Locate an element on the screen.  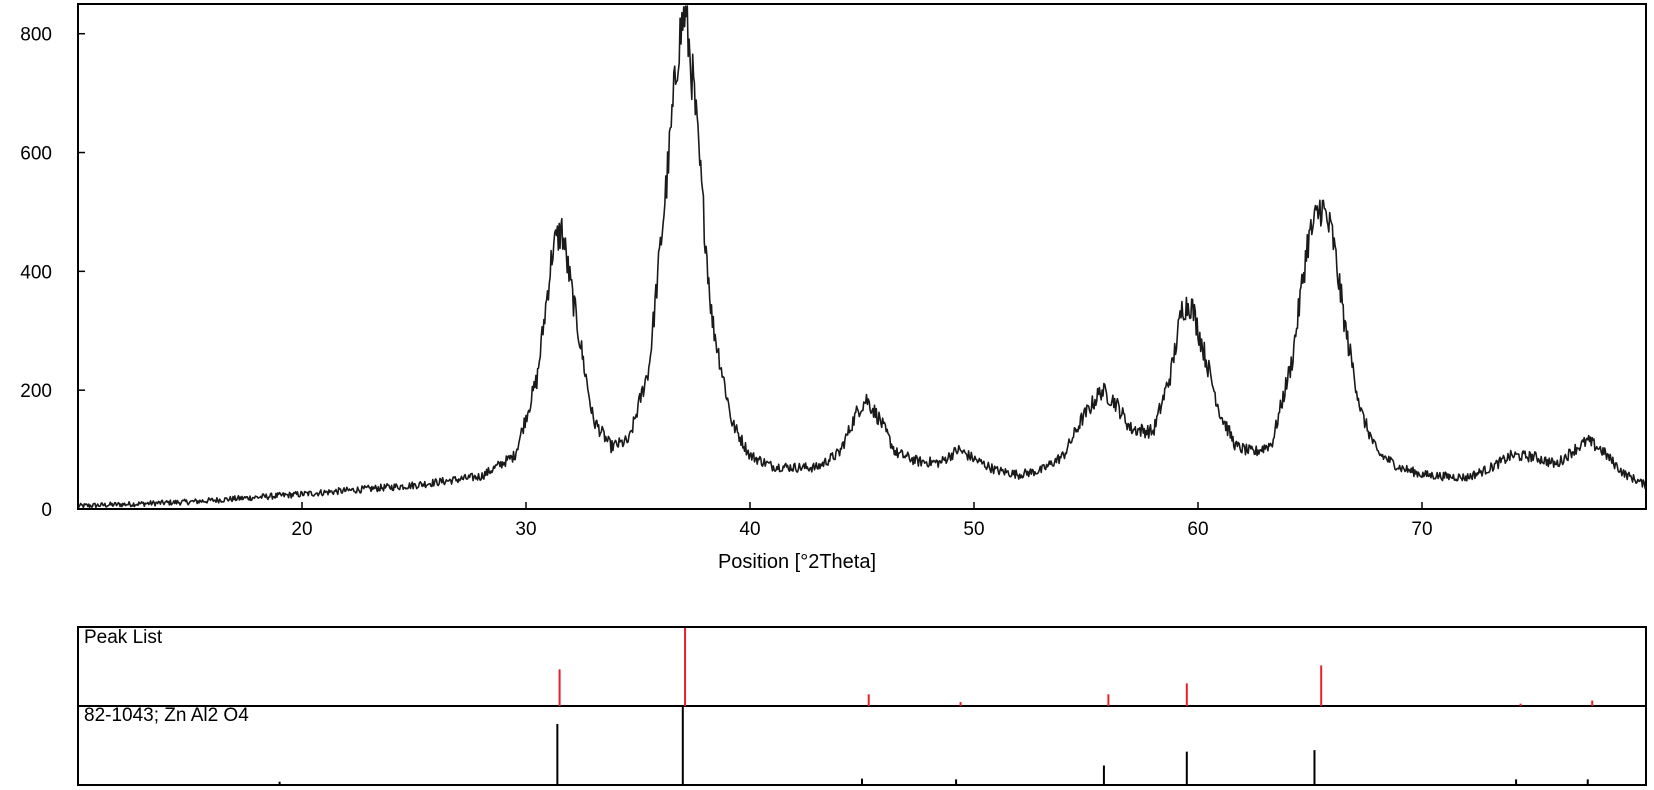
peak-list-sticks is located at coordinates (1076, 667).